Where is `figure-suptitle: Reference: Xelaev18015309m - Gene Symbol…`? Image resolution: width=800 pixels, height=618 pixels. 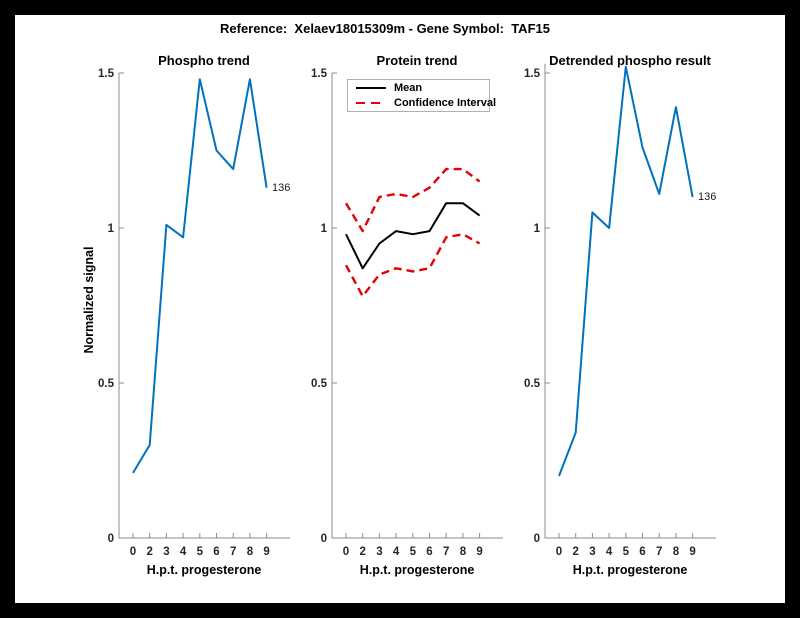
figure-suptitle: Reference: Xelaev18015309m - Gene Symbol… is located at coordinates (385, 28).